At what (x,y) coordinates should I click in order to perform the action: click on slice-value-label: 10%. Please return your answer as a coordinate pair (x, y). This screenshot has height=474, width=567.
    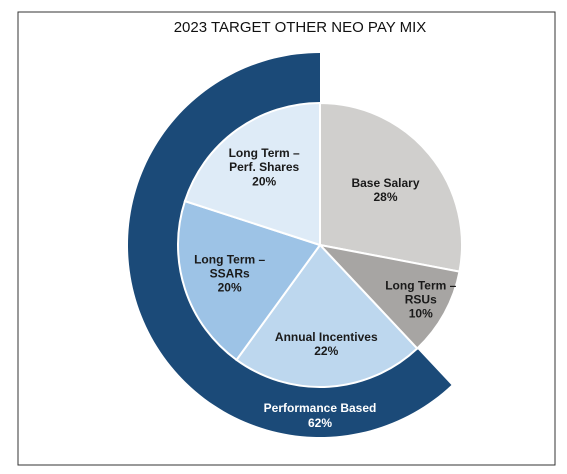
    Looking at the image, I should click on (421, 314).